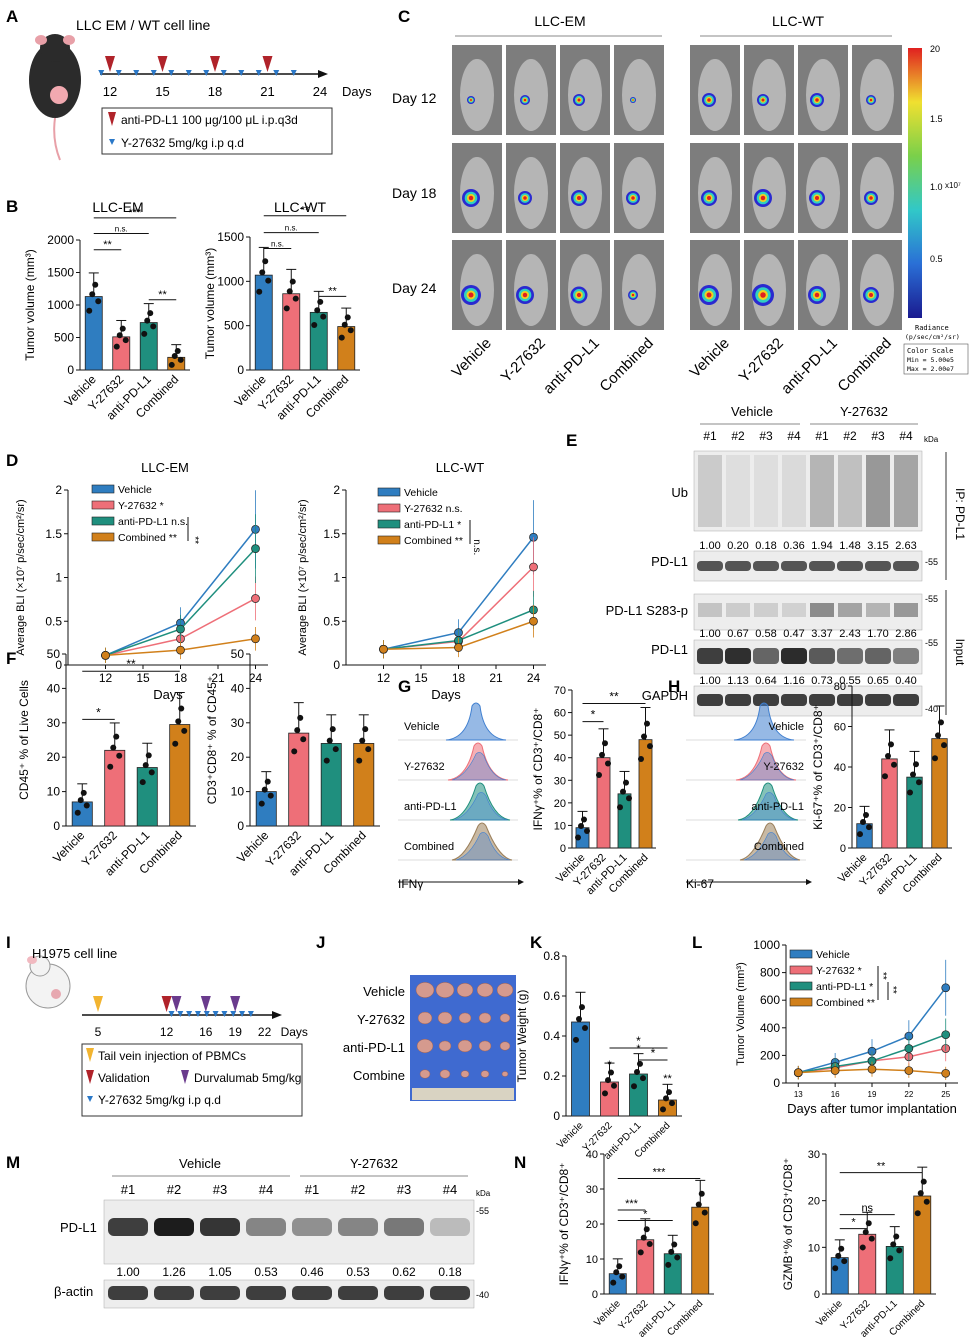 This screenshot has width=972, height=1339. What do you see at coordinates (814, 1155) in the screenshot?
I see `y-tick-label: 30` at bounding box center [814, 1155].